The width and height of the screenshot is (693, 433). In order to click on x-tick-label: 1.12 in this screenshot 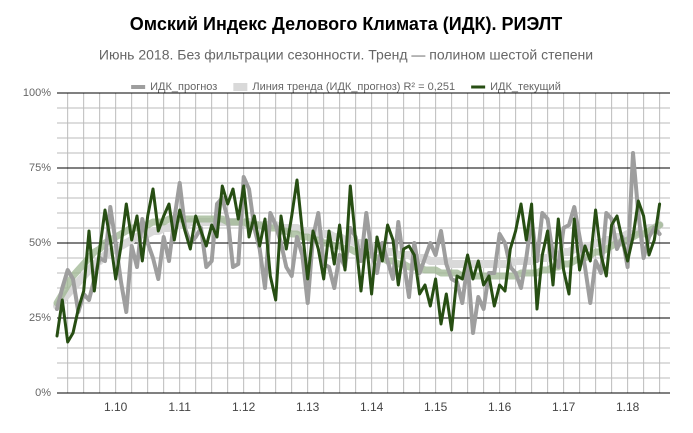, I will do `click(244, 407)`.